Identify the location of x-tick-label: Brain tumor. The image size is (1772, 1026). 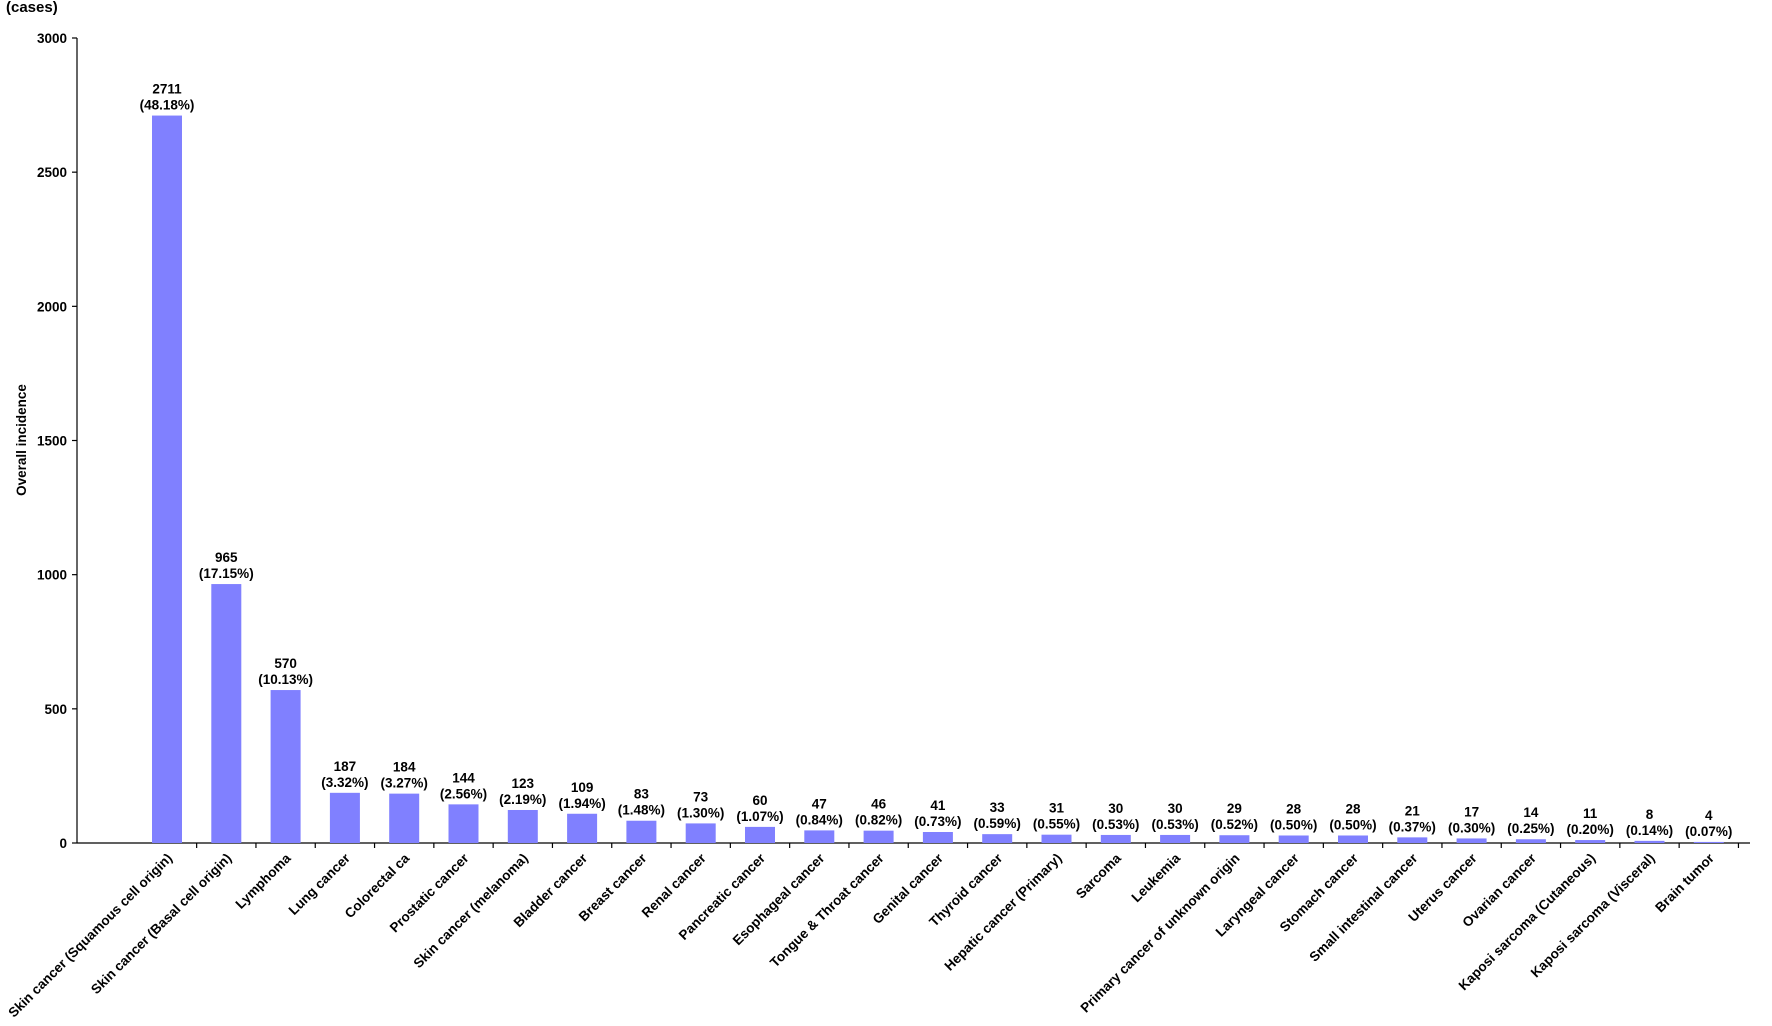
(1684, 882).